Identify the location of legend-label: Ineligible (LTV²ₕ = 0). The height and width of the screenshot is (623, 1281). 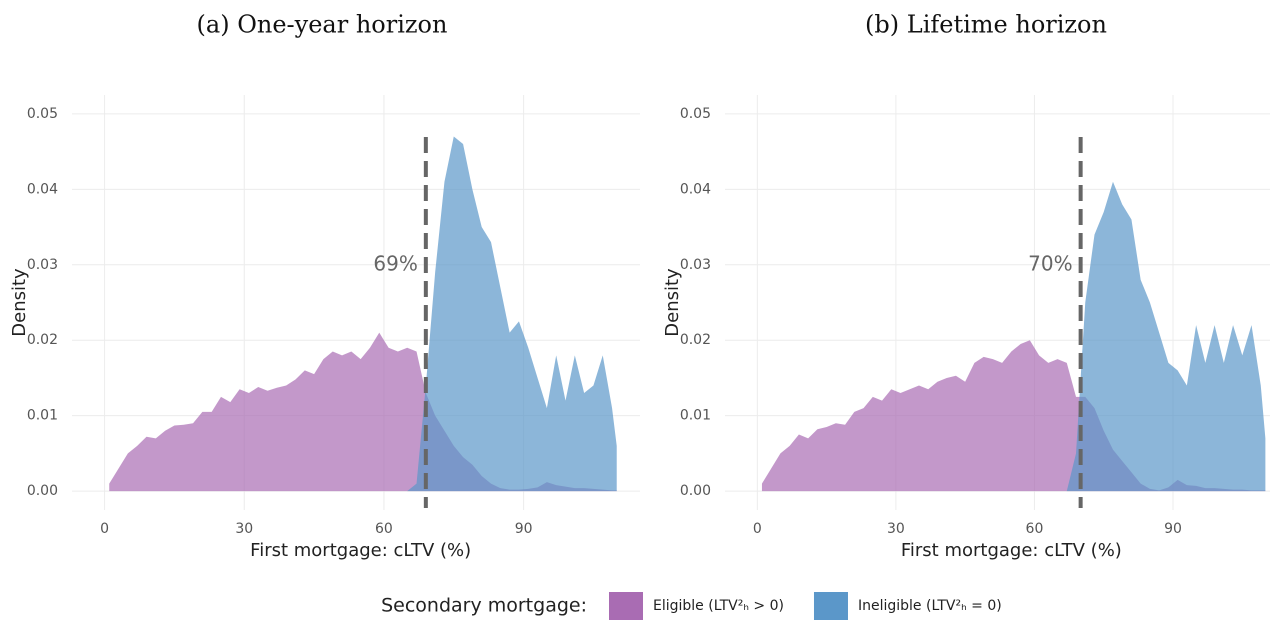
(930, 606).